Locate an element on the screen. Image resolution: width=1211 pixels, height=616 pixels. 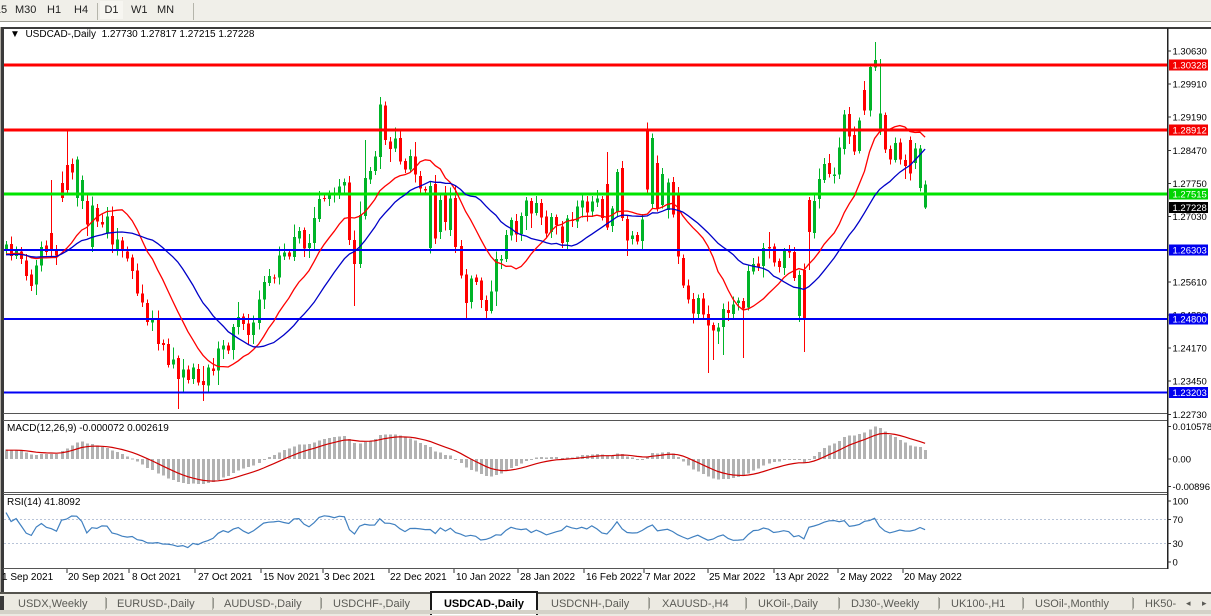
svg-text: 1.28470 is located at coordinates (1190, 151).